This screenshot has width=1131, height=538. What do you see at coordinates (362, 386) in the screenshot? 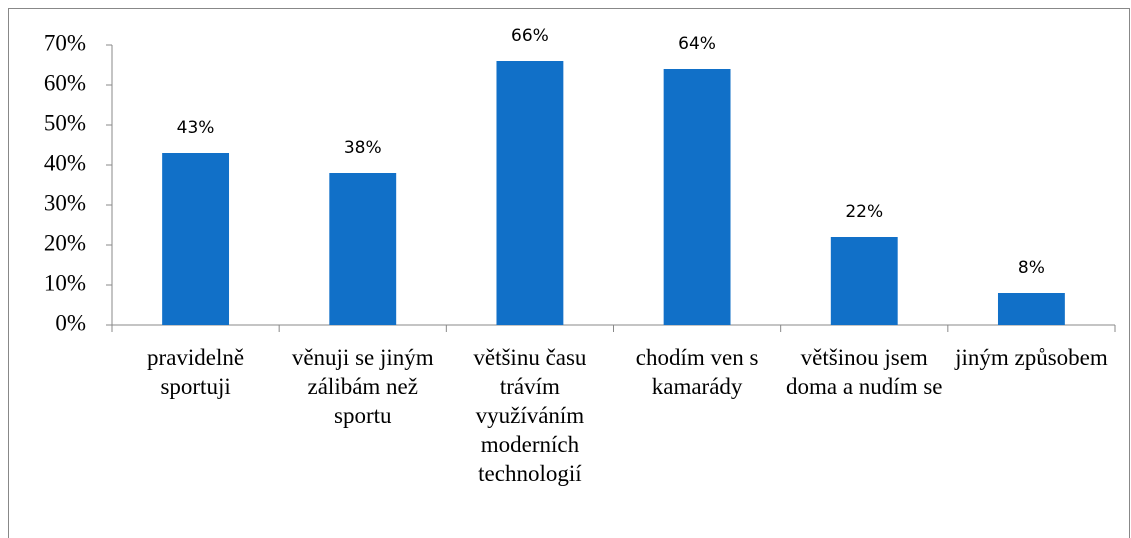
I see `x-tick-label: věnuji se jiným zálibám než sportu` at bounding box center [362, 386].